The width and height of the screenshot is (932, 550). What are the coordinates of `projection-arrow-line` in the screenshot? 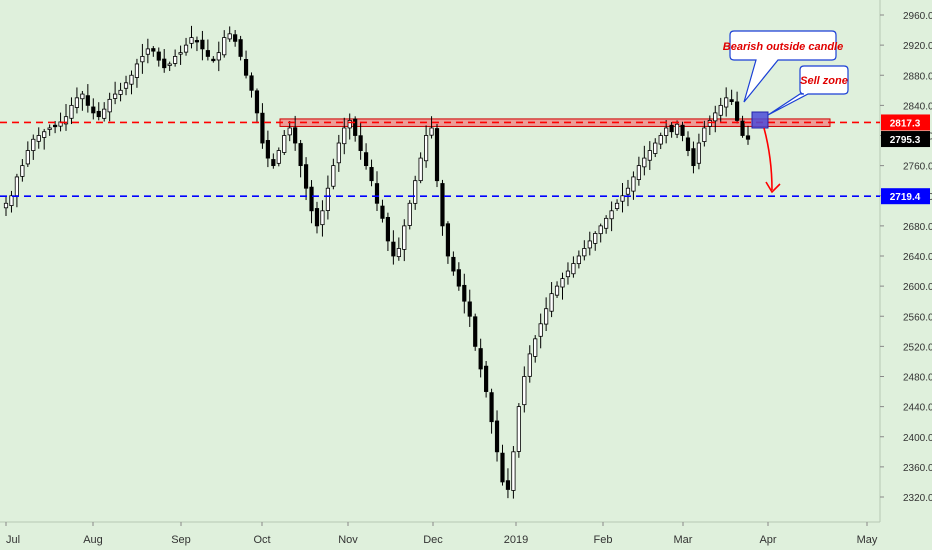 It's located at (768, 159).